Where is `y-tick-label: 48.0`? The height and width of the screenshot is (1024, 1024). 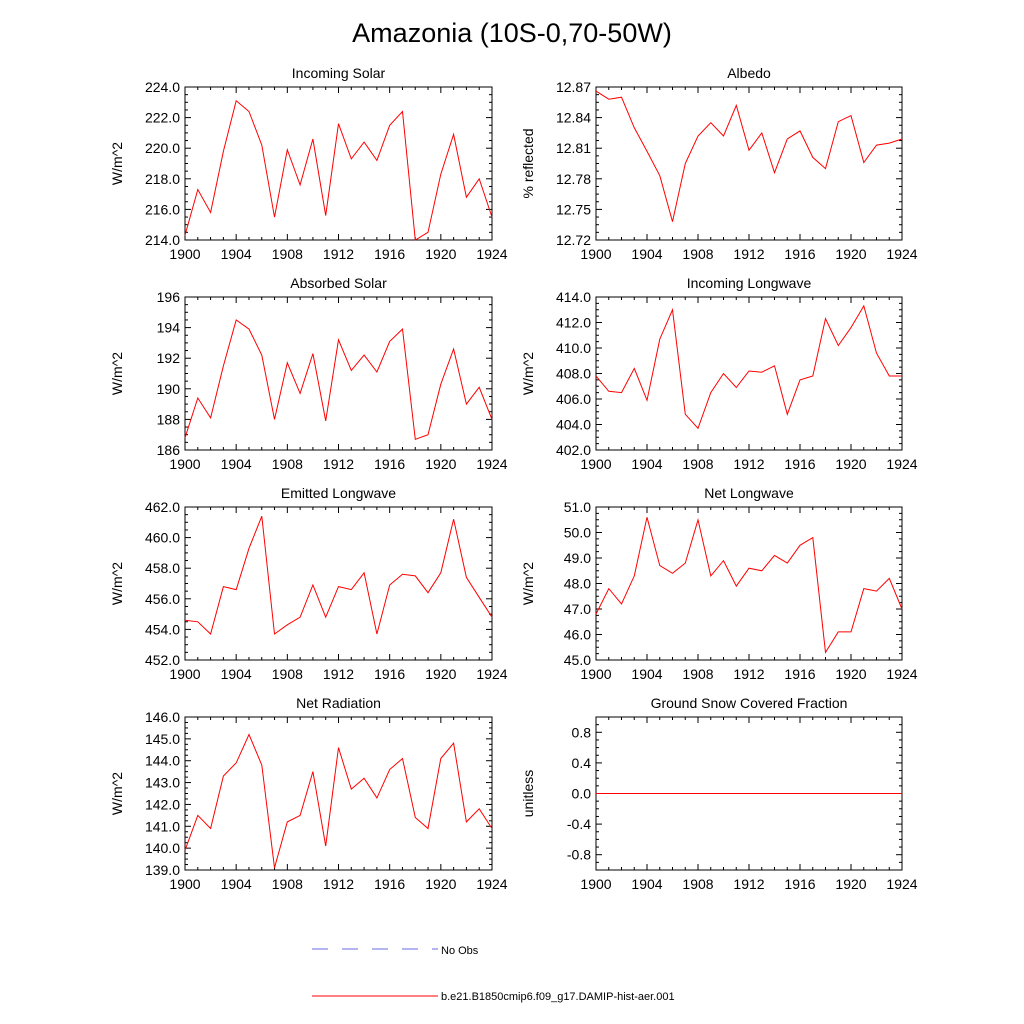
y-tick-label: 48.0 is located at coordinates (577, 584).